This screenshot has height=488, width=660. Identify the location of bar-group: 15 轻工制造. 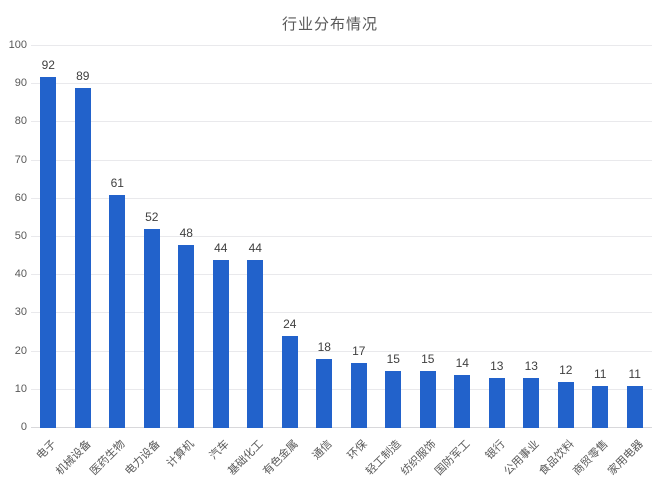
(387, 262).